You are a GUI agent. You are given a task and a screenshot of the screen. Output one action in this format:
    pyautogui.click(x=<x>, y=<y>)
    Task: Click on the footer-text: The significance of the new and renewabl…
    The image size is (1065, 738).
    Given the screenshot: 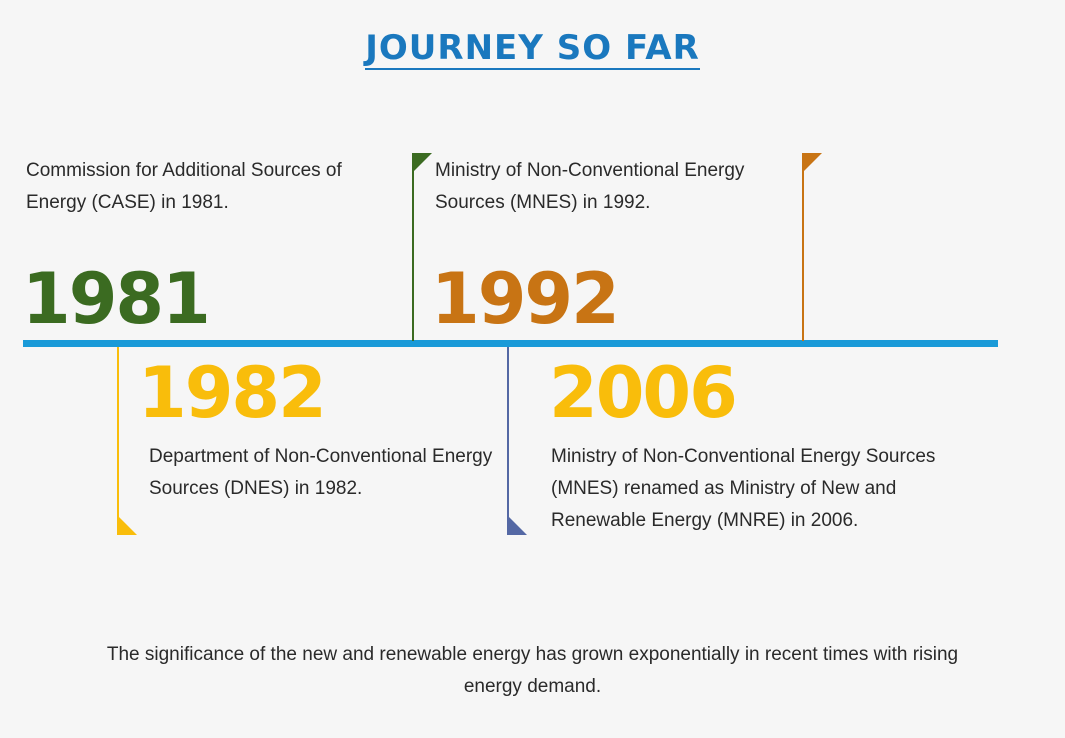 What is the action you would take?
    pyautogui.click(x=532, y=670)
    